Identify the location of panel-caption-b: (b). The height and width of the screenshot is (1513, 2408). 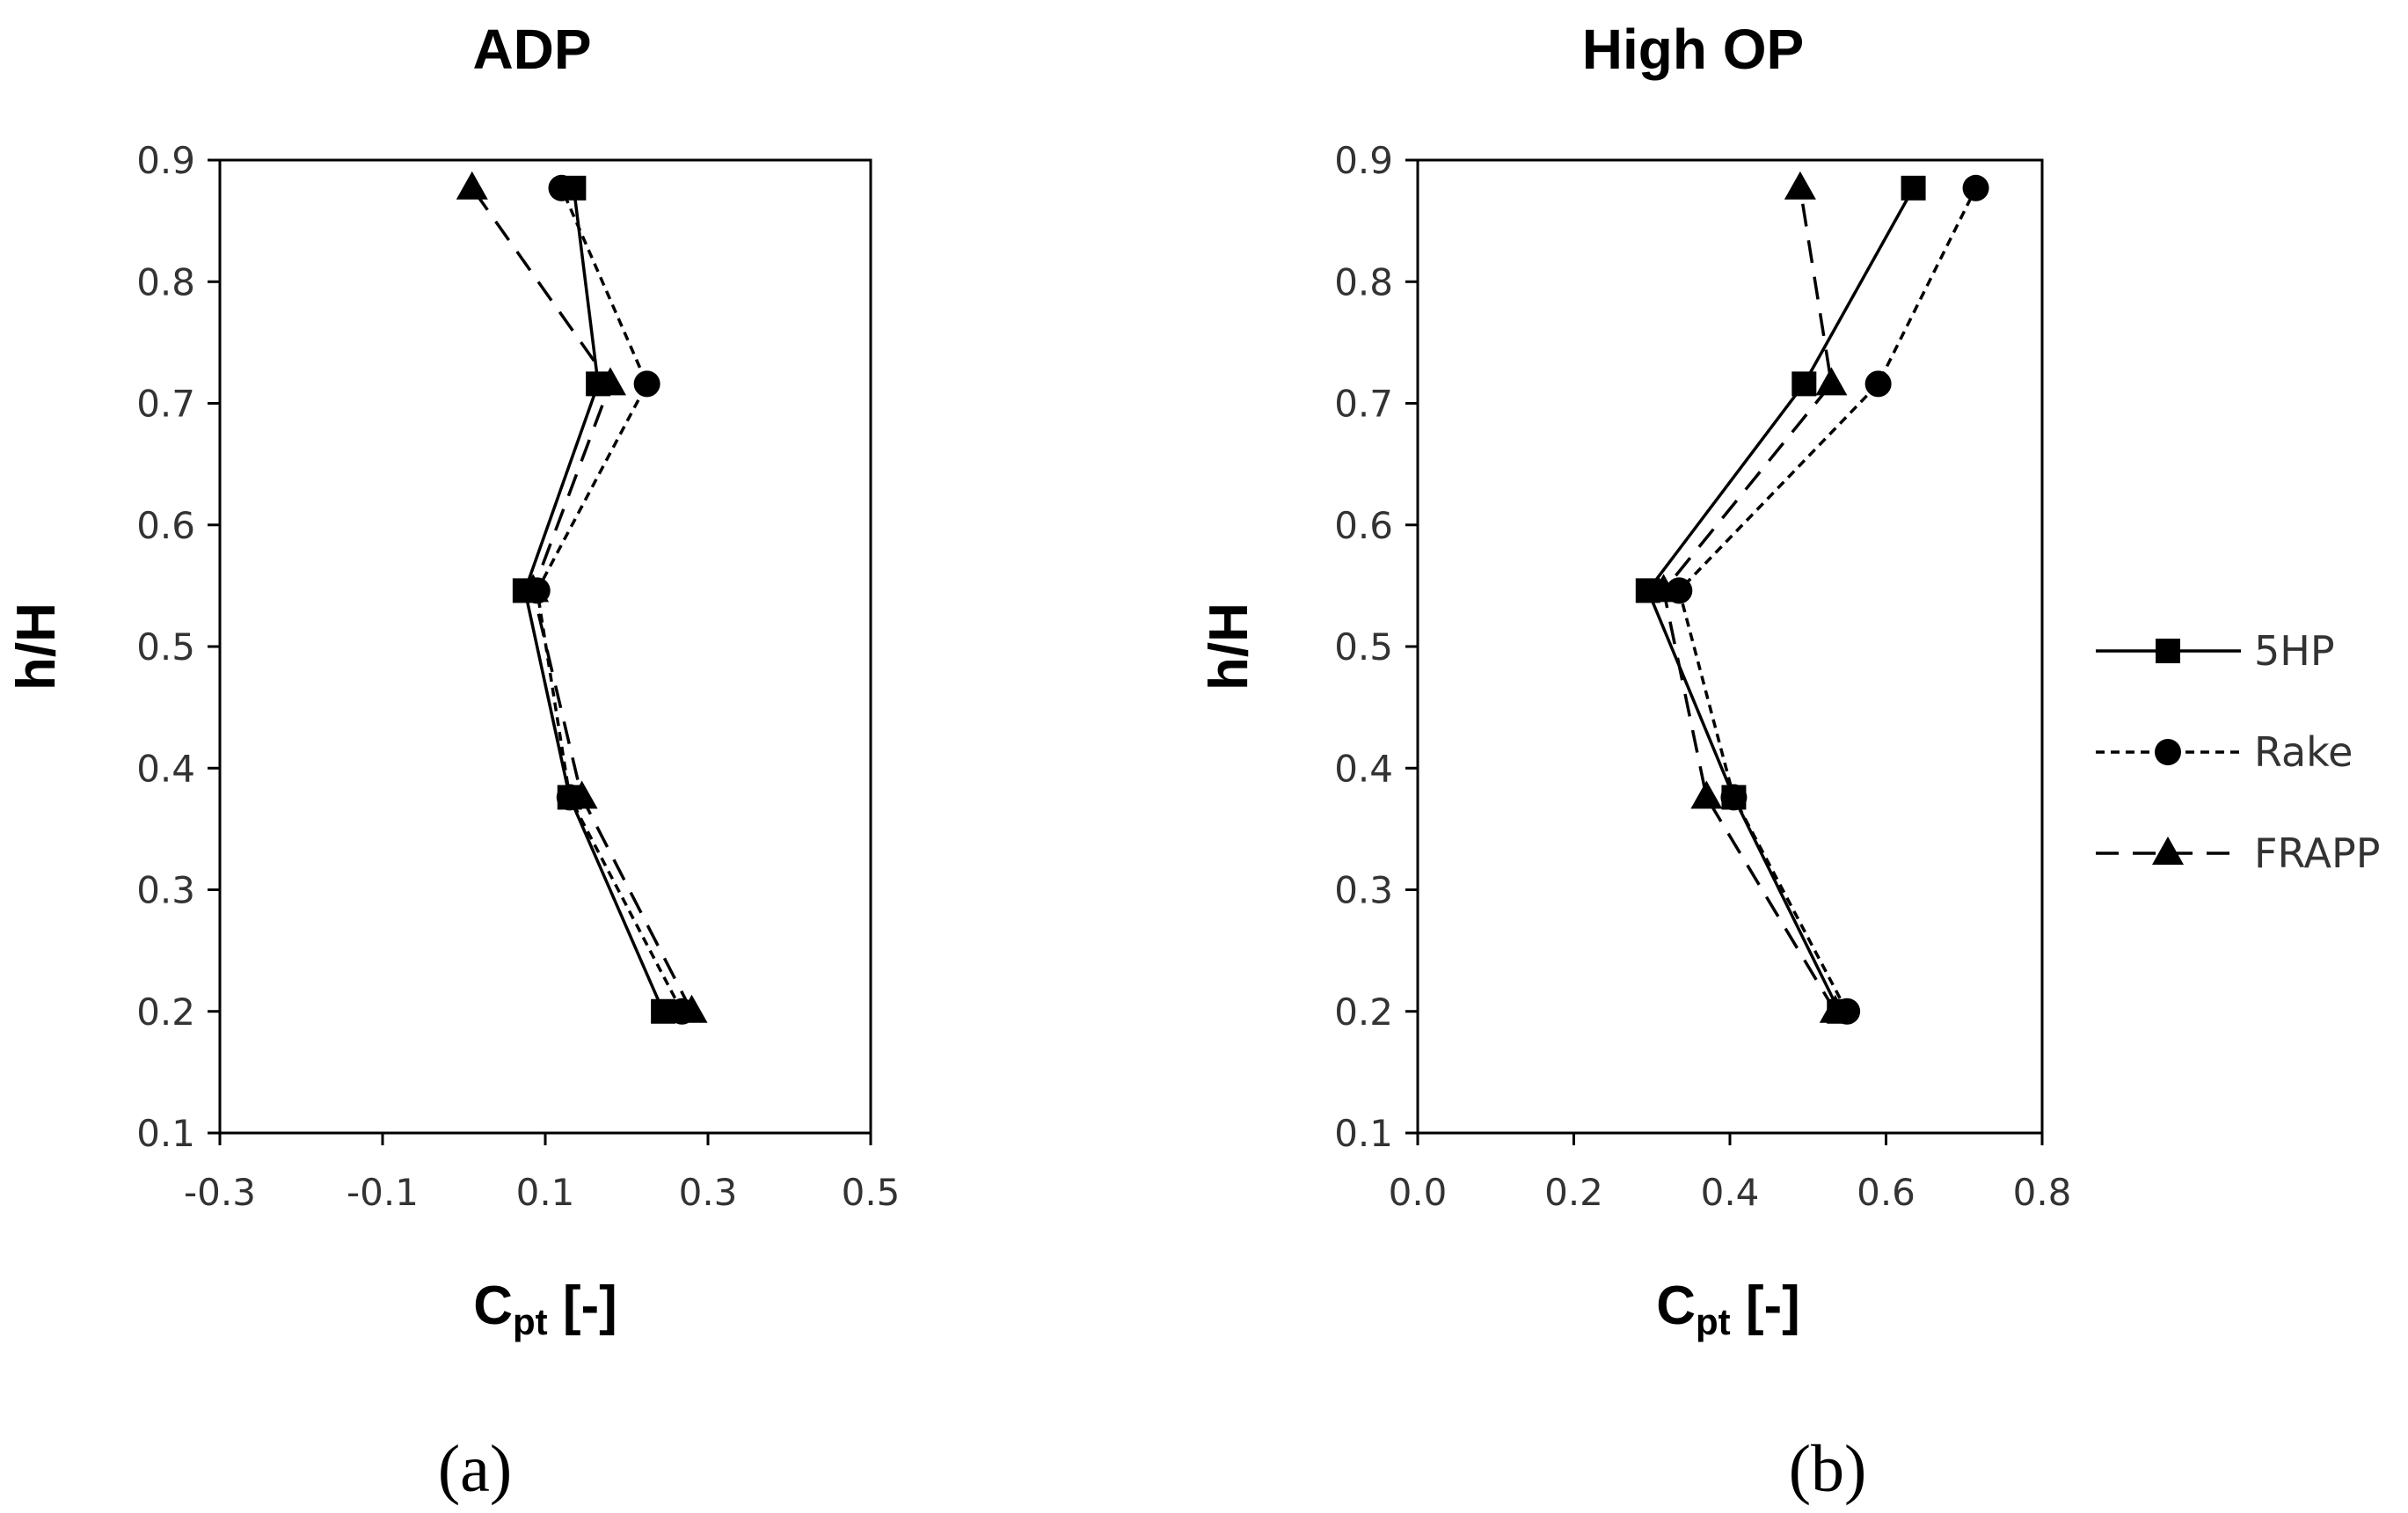
(1828, 1469).